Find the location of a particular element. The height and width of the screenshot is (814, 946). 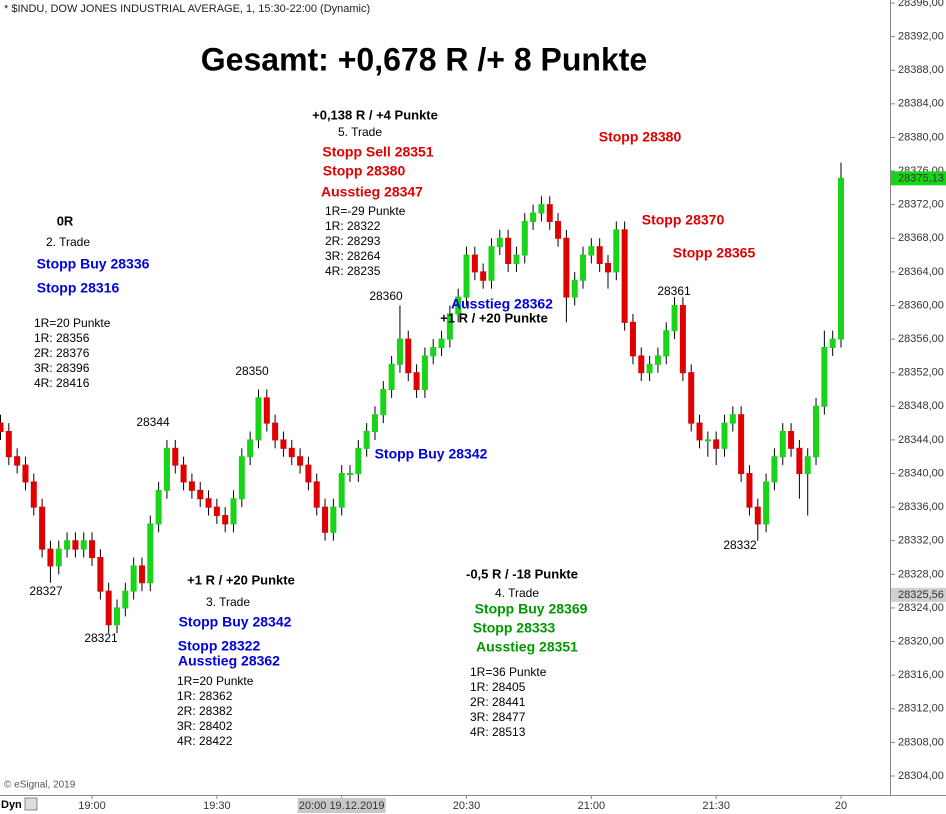

y-tick-label: 28324,00 is located at coordinates (921, 608).